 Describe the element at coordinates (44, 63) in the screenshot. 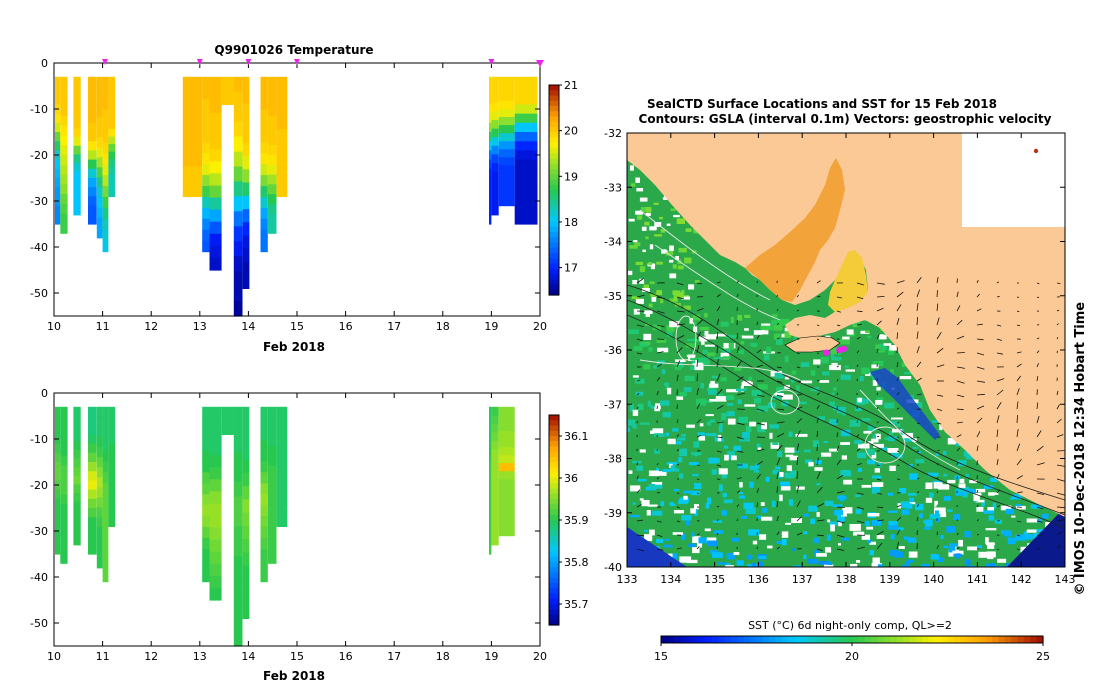

I see `y-tick-label: 0` at that location.